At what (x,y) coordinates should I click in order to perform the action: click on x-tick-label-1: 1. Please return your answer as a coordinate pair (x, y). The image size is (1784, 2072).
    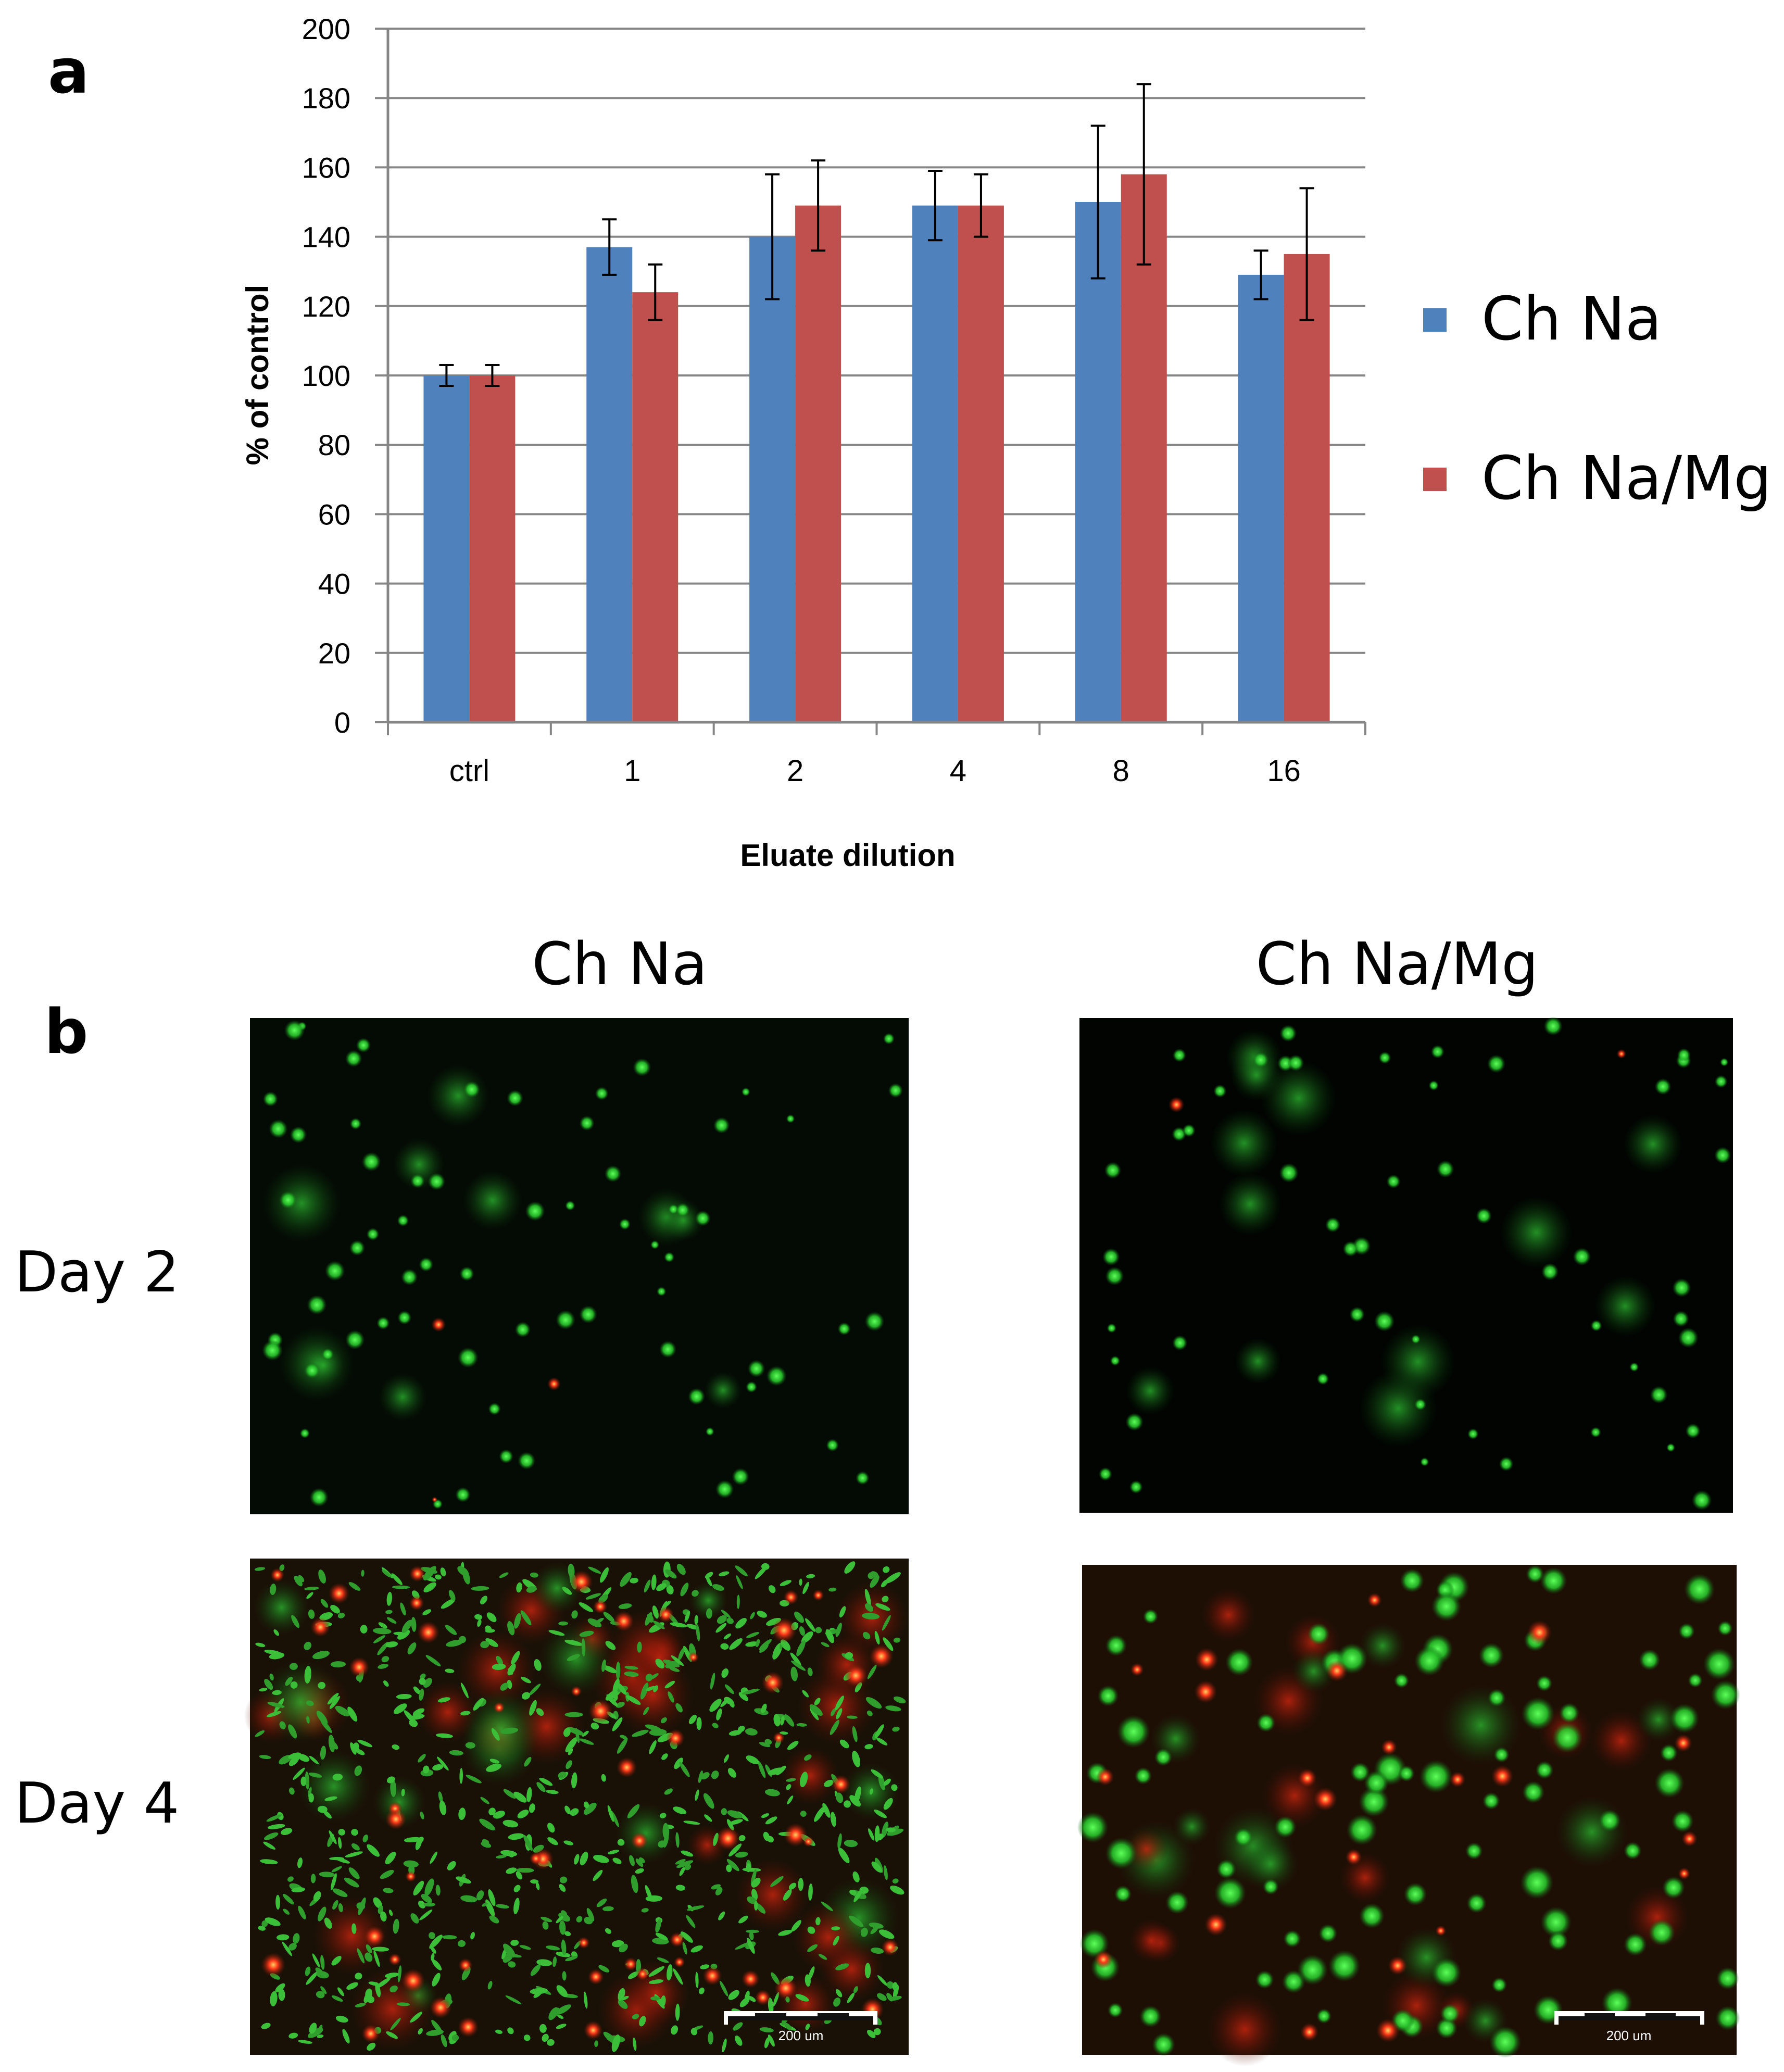
    Looking at the image, I should click on (632, 771).